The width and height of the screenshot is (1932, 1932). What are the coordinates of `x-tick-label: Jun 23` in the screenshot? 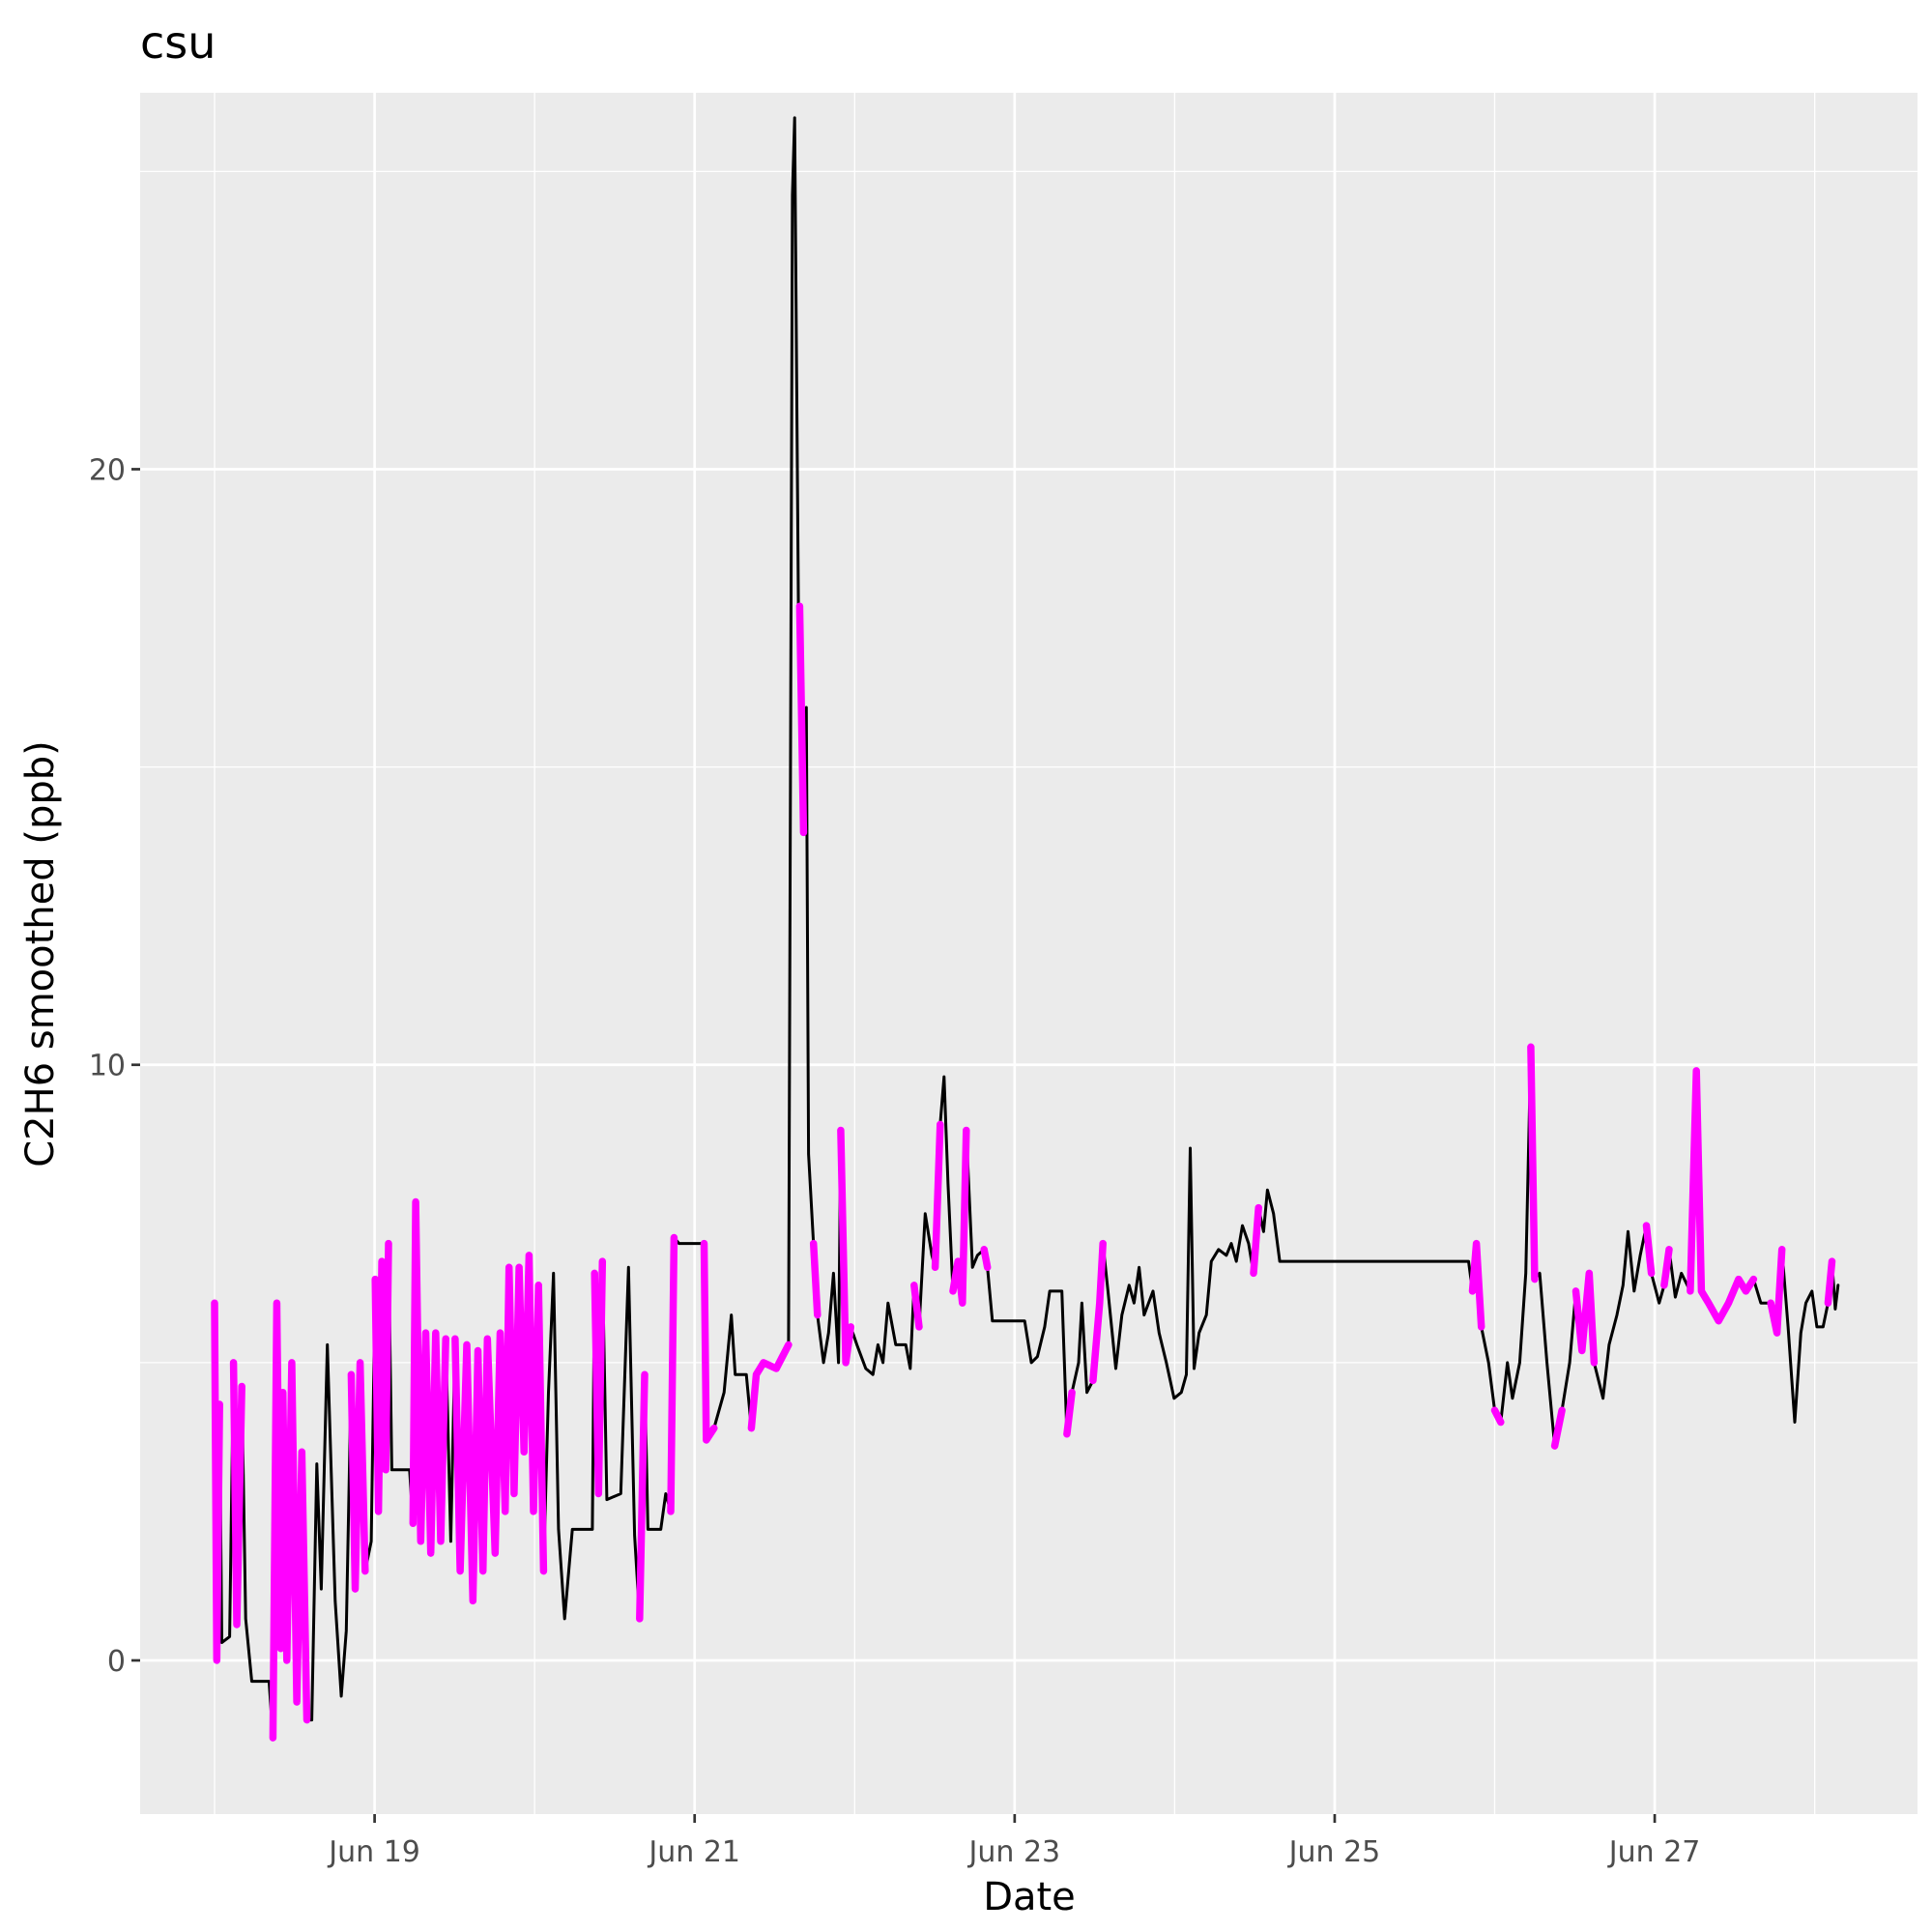 It's located at (1014, 1852).